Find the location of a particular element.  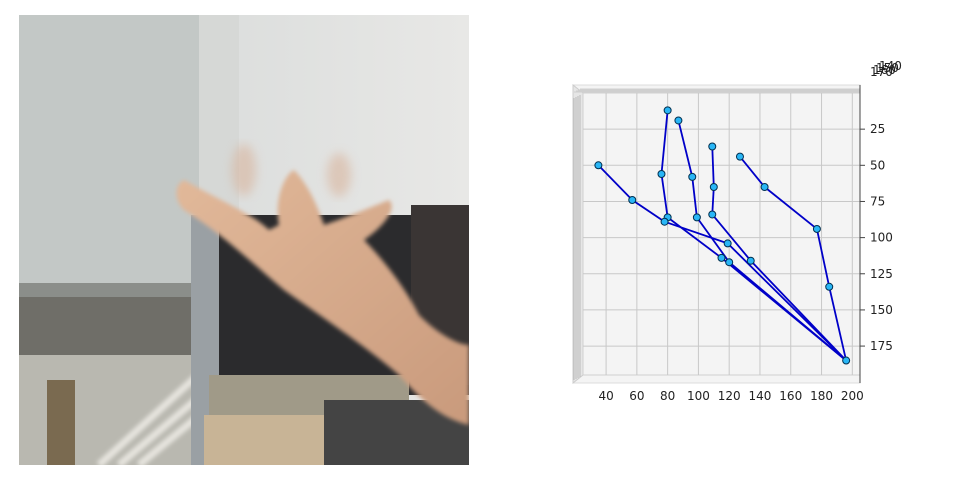

landmark-points is located at coordinates (722, 235).